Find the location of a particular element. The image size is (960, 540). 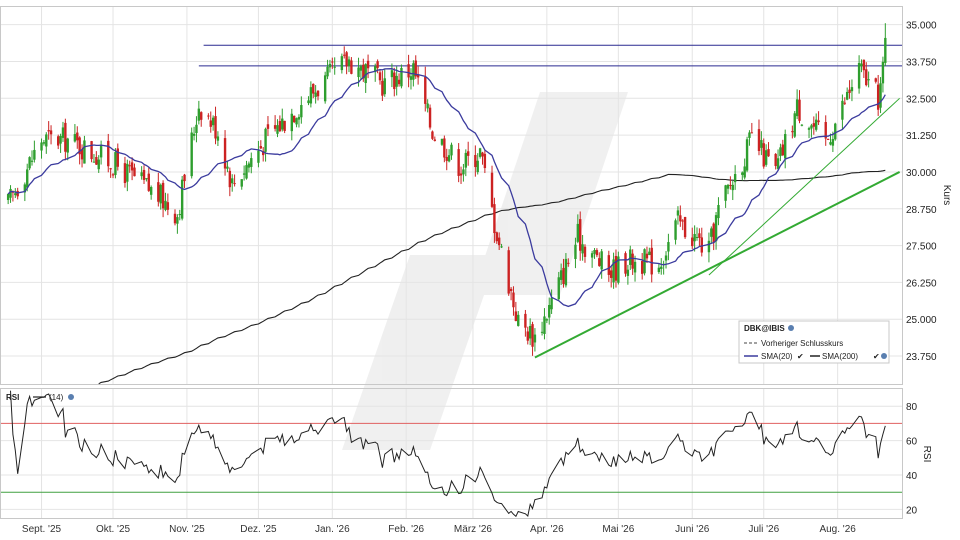

x-tick-label: Juni '26 is located at coordinates (692, 529).